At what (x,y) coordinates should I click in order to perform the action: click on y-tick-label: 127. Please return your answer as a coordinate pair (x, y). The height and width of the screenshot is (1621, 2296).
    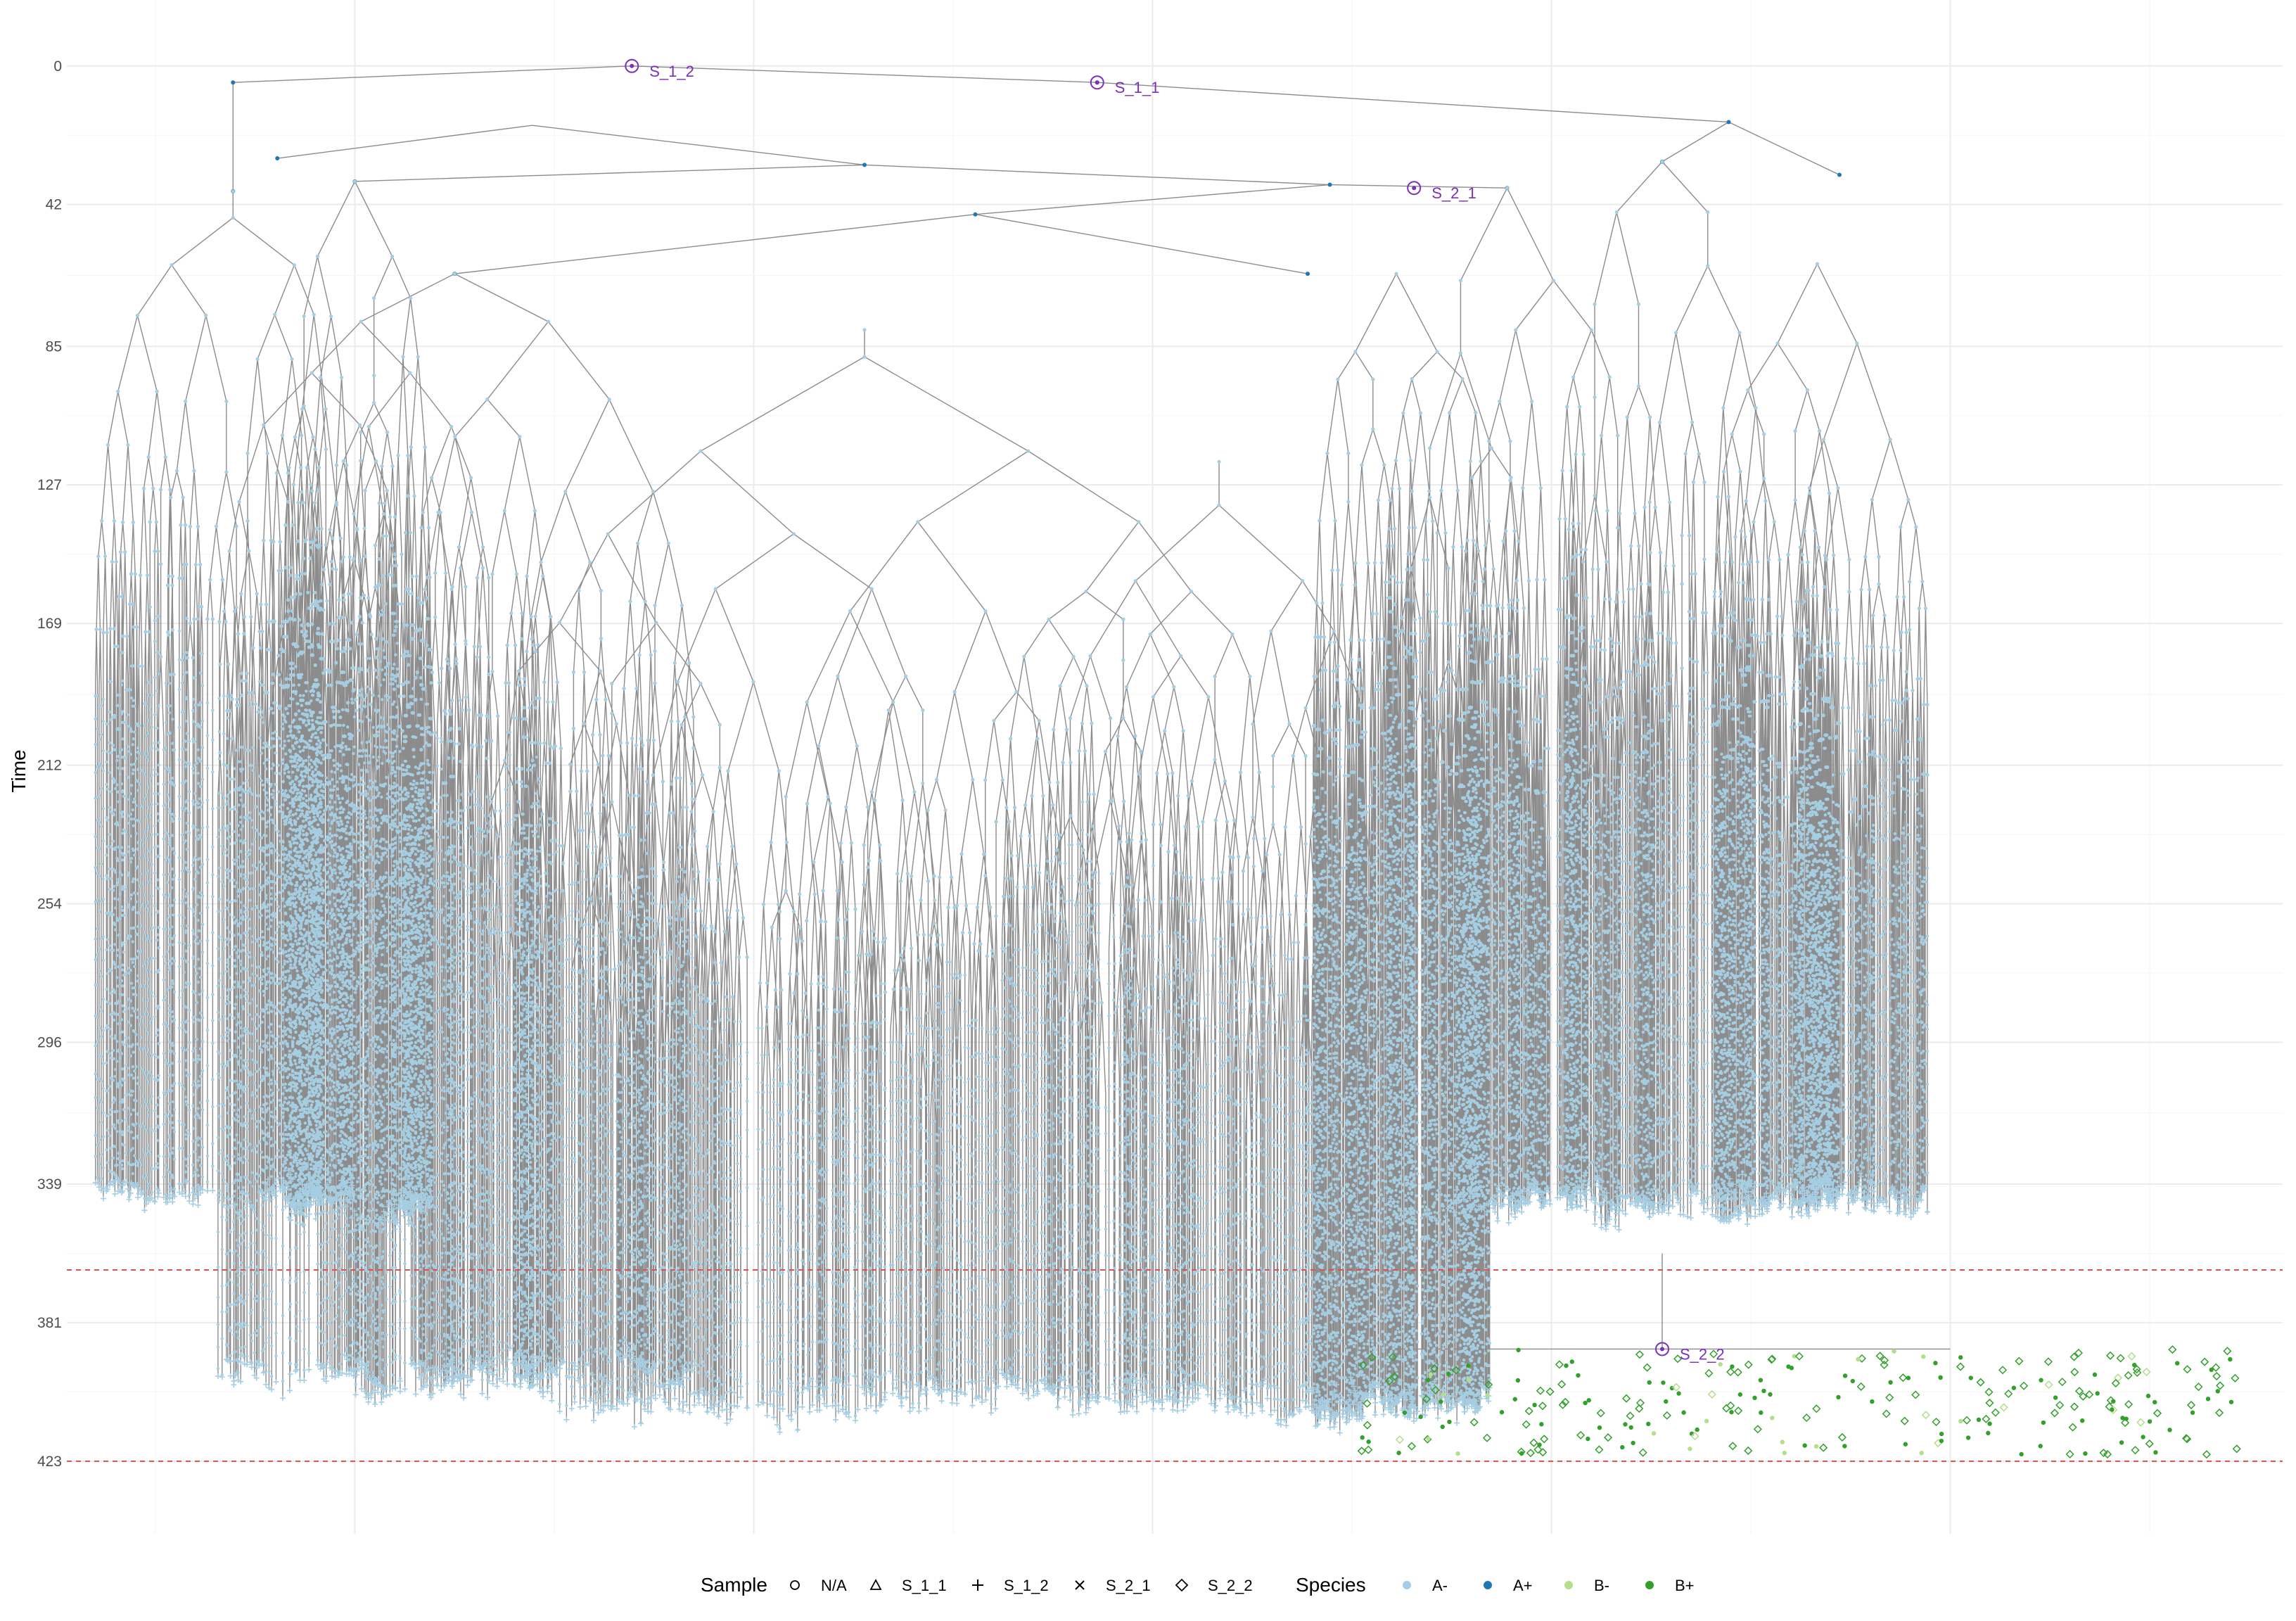
    Looking at the image, I should click on (50, 485).